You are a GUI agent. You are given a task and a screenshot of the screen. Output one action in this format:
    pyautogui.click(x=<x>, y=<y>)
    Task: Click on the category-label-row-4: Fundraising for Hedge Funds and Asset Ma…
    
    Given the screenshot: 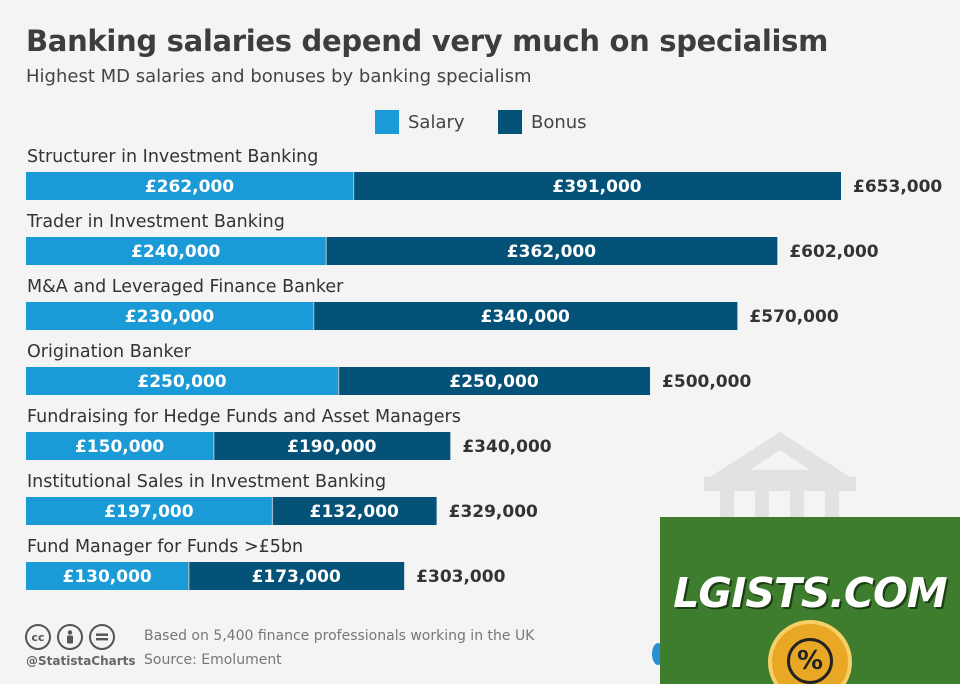 What is the action you would take?
    pyautogui.click(x=244, y=417)
    